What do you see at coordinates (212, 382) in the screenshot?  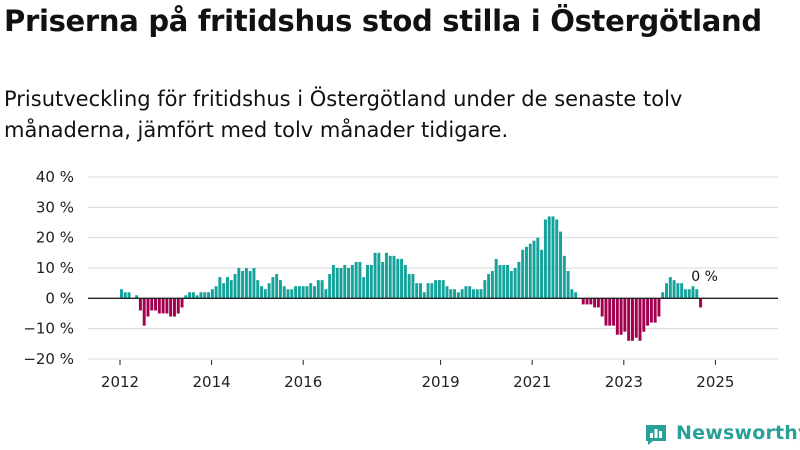 I see `x-tick-label: 2014` at bounding box center [212, 382].